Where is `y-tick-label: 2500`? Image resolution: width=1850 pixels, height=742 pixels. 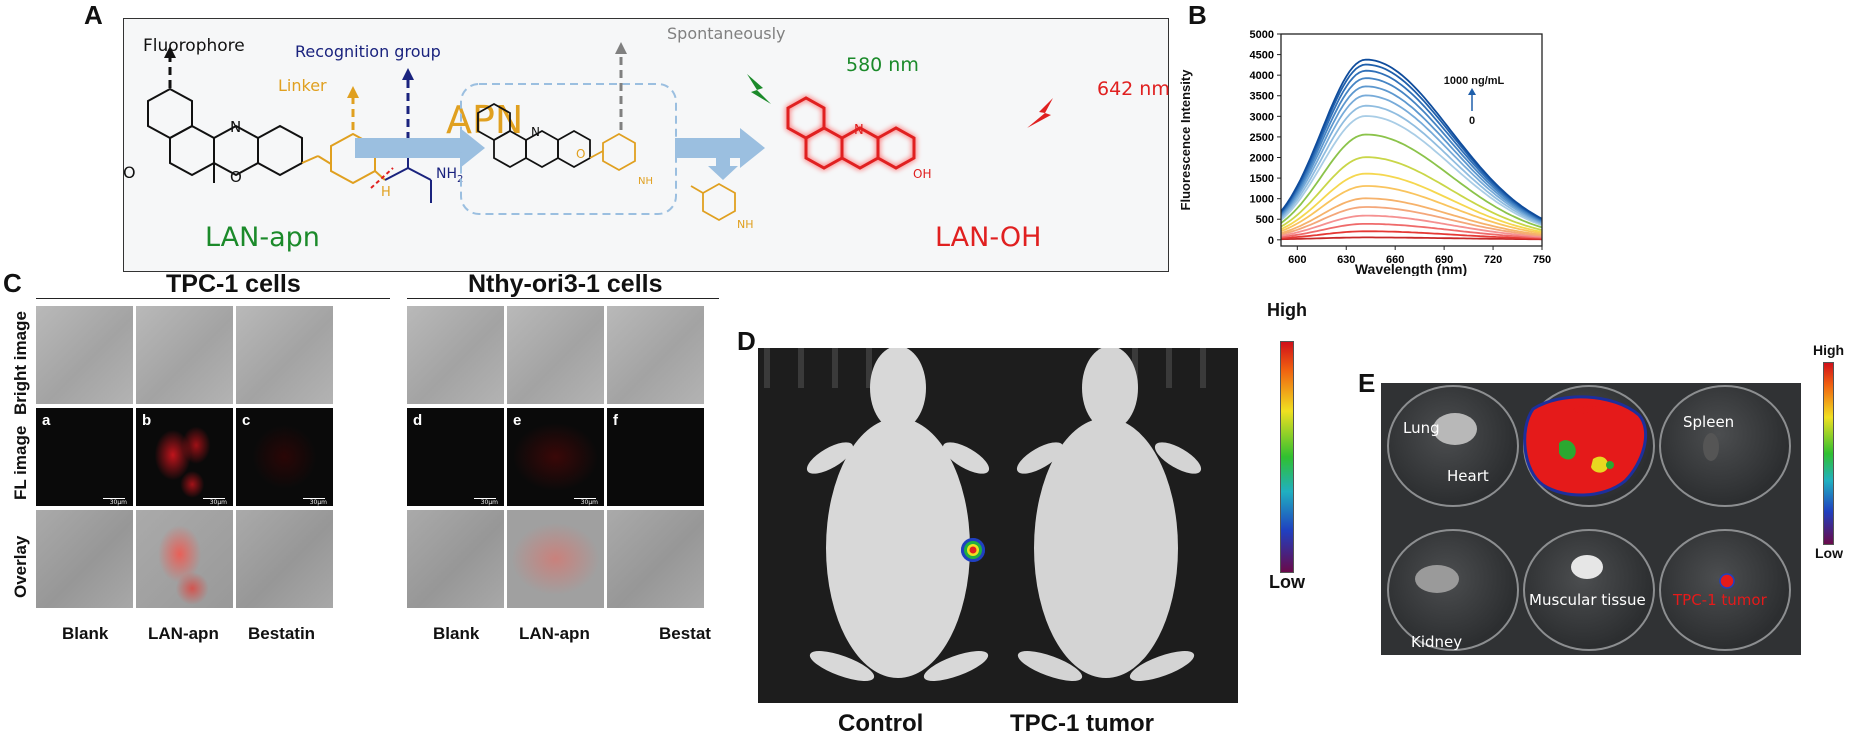
y-tick-label: 2500 is located at coordinates (1262, 138).